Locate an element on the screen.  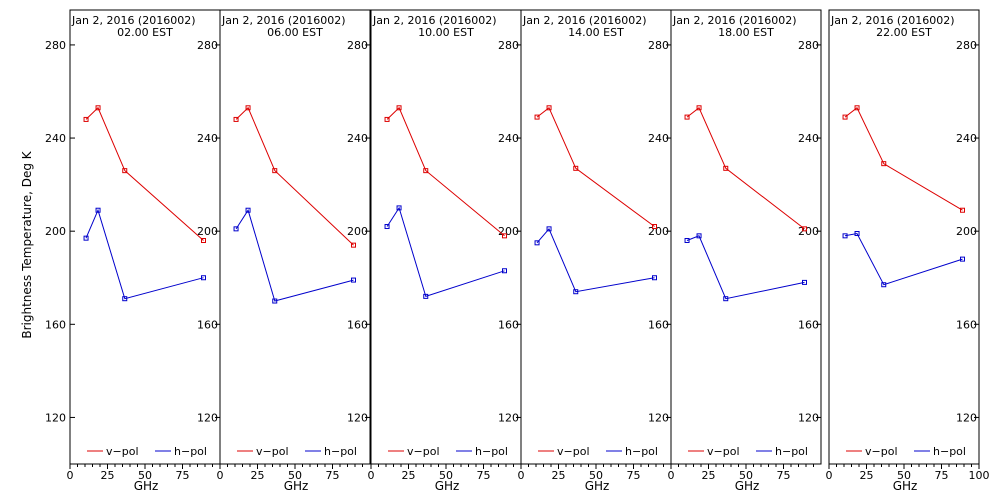
y-axis-title: Brightness Temperature, Deg K is located at coordinates (27, 244).